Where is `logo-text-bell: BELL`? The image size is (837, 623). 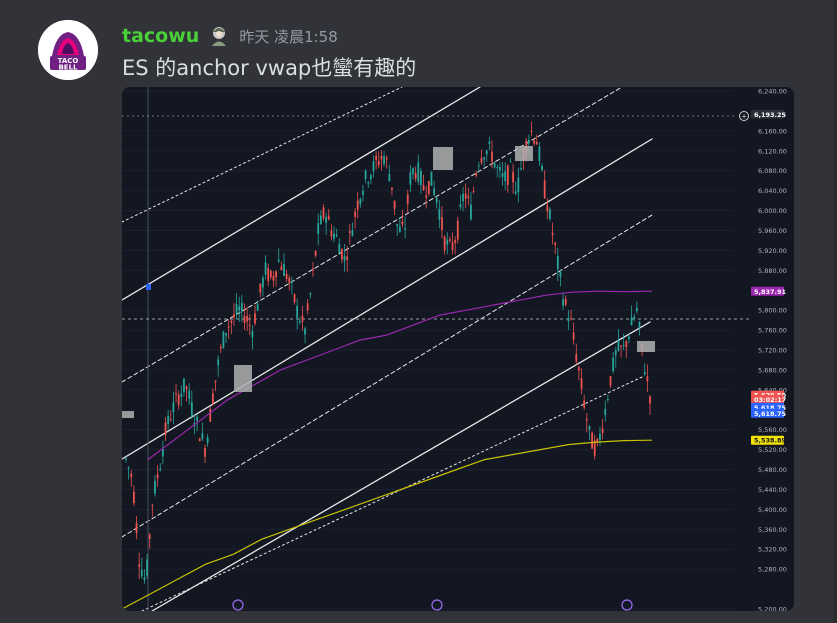
logo-text-bell: BELL is located at coordinates (68, 68).